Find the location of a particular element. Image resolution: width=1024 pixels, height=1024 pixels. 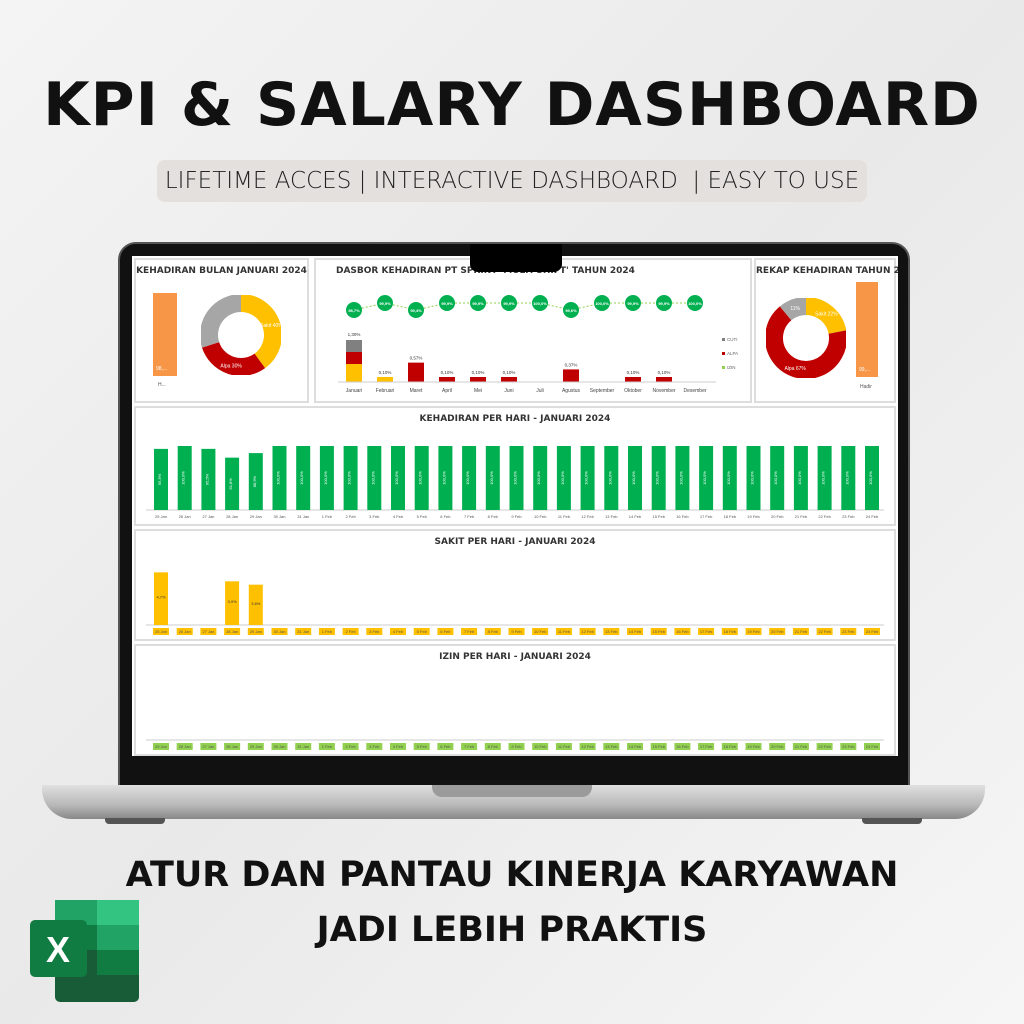

day-label: 15 Feb is located at coordinates (658, 746).